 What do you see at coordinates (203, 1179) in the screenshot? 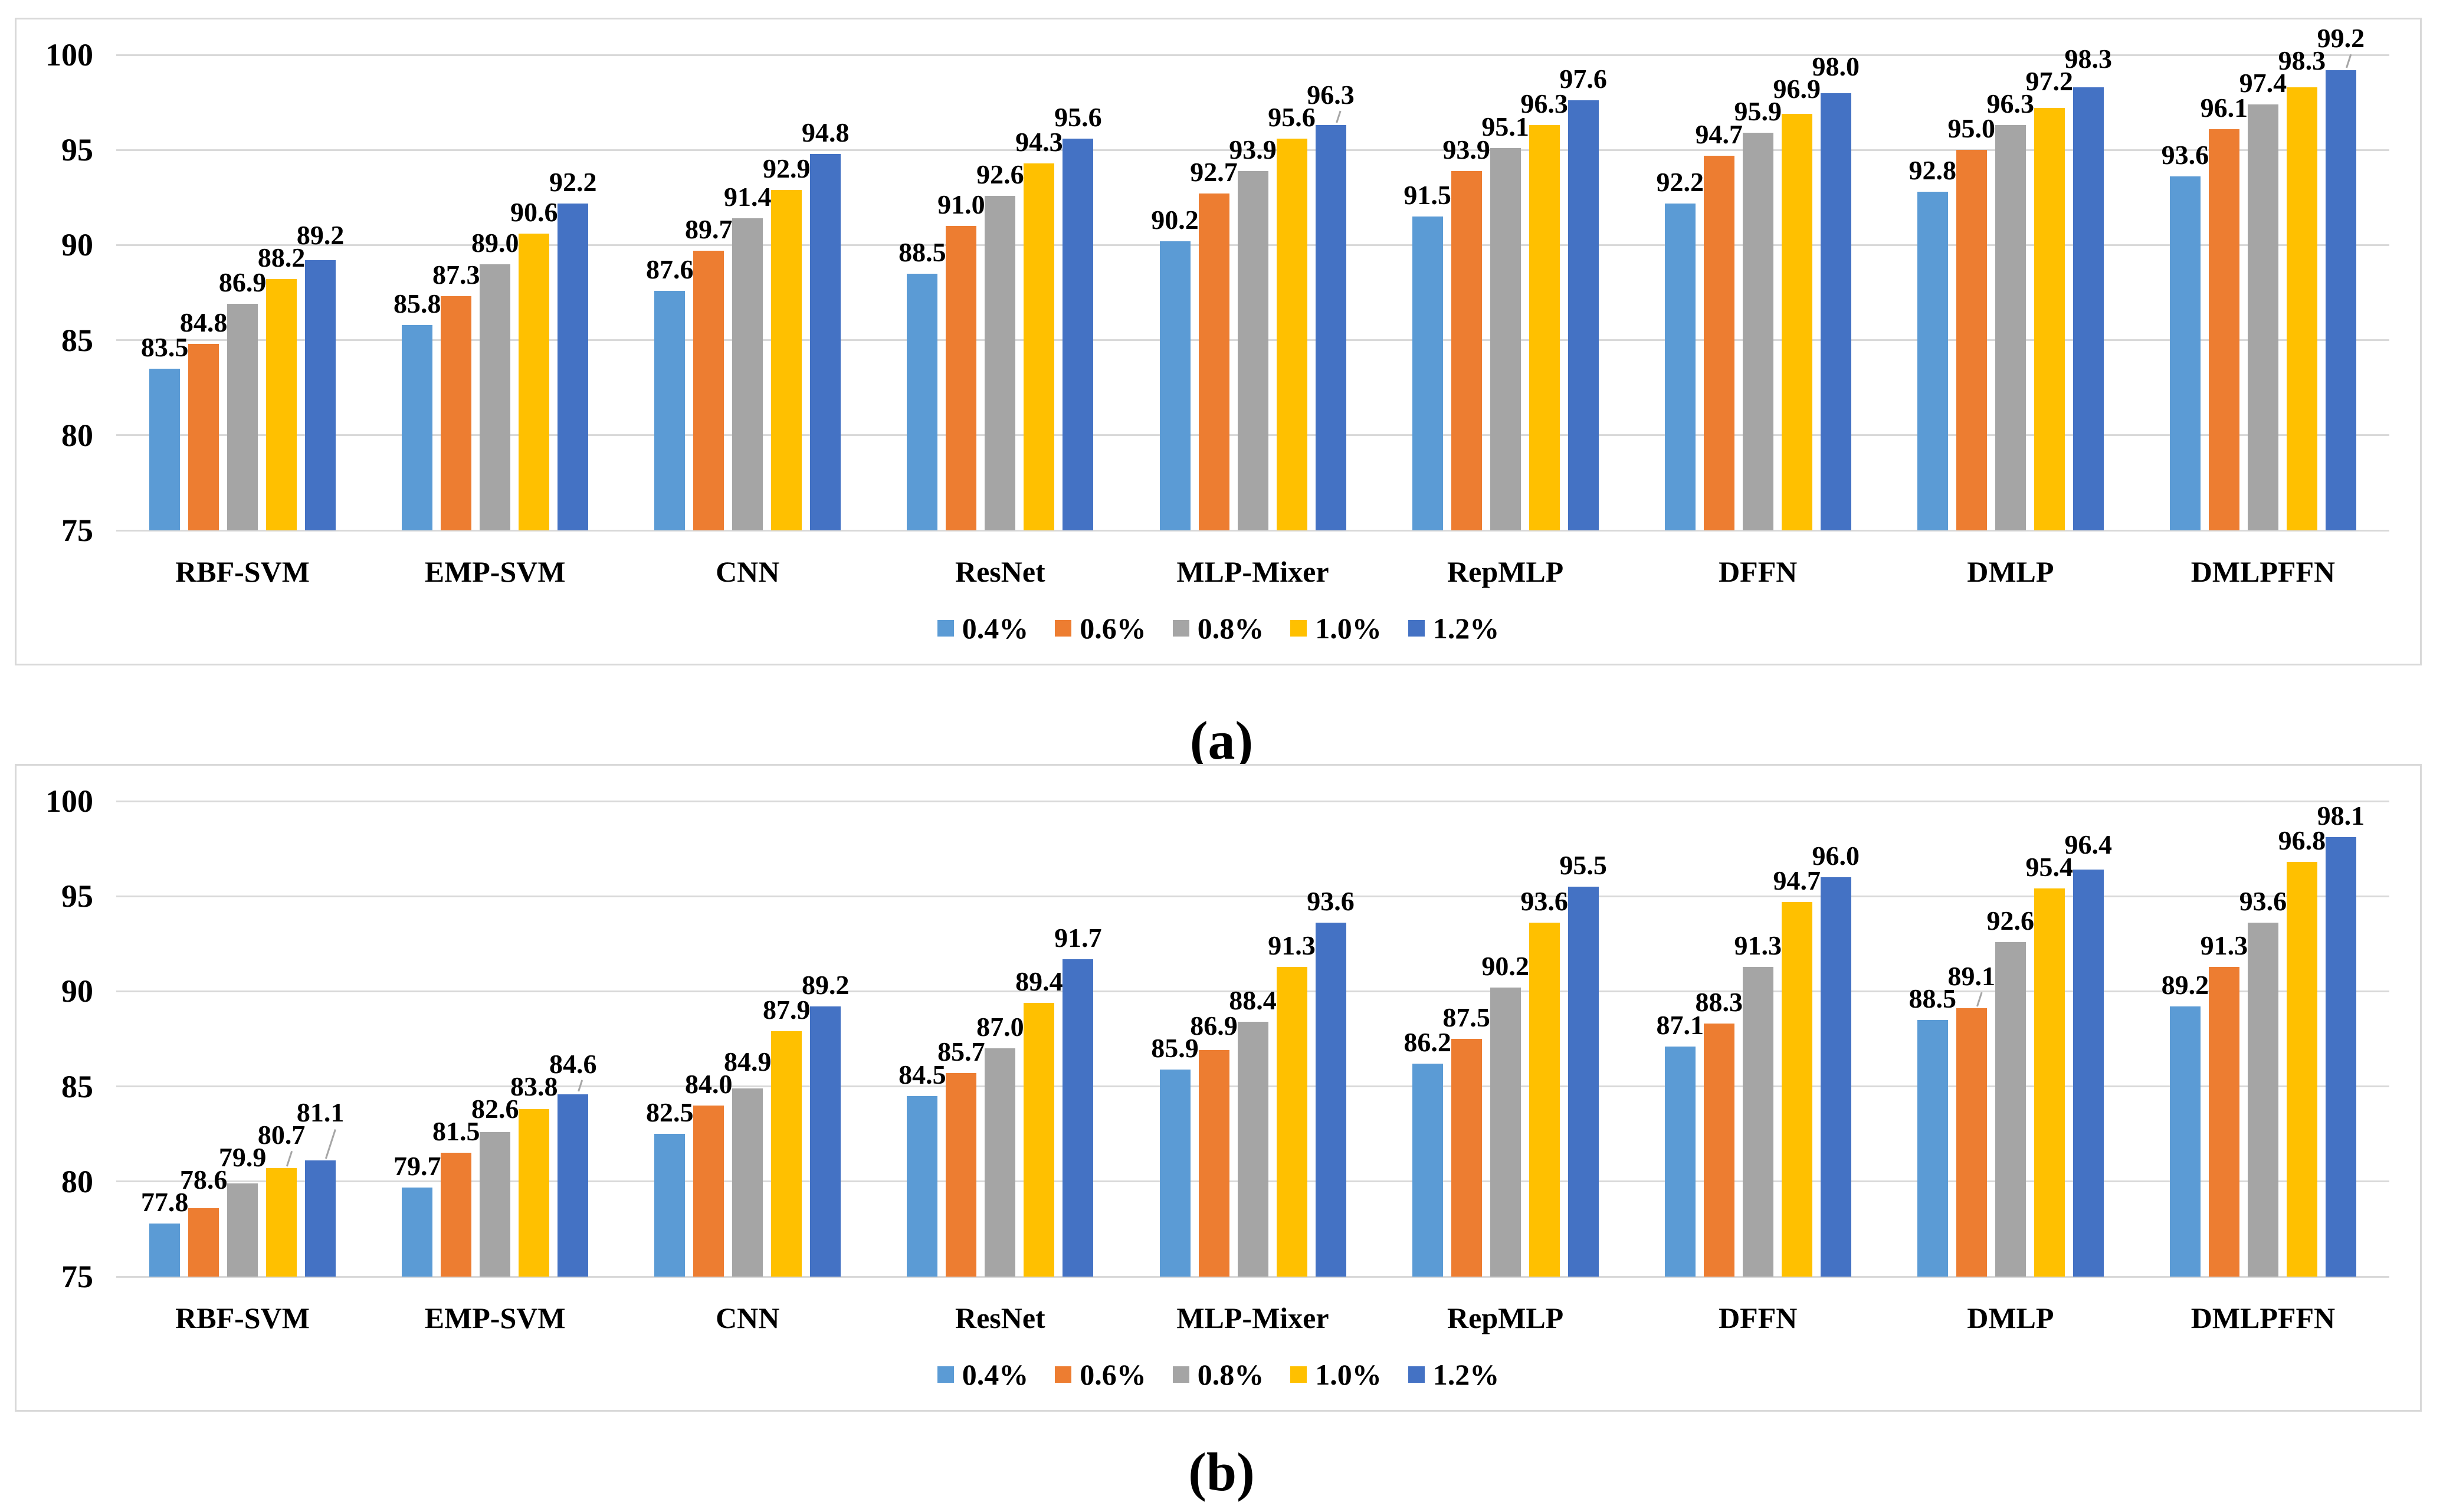
I see `value-label: 78.6` at bounding box center [203, 1179].